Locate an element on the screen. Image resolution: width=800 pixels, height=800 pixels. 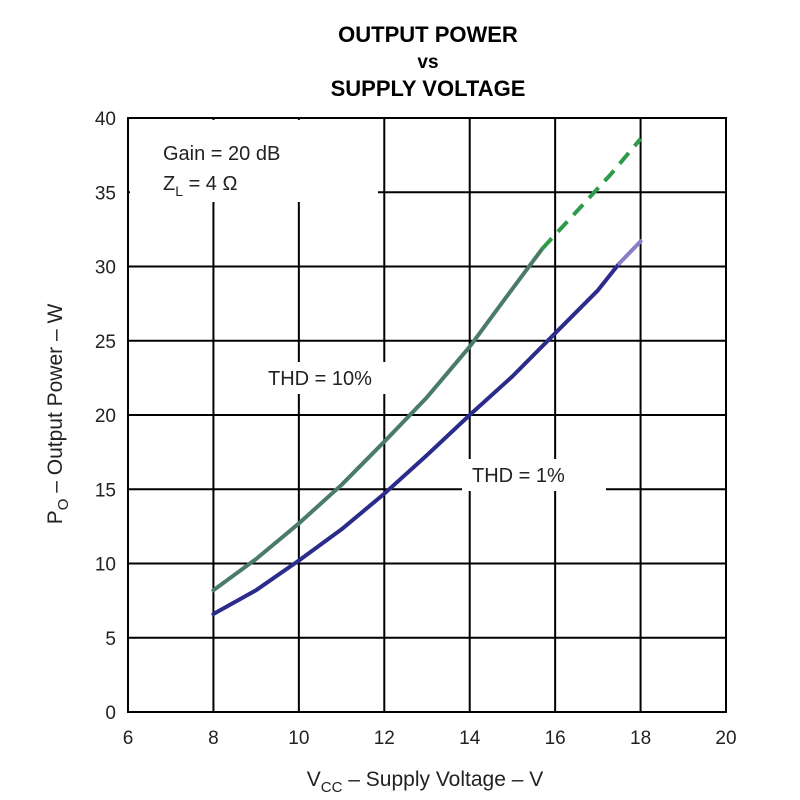
x-tick-label-16: 16 is located at coordinates (555, 738).